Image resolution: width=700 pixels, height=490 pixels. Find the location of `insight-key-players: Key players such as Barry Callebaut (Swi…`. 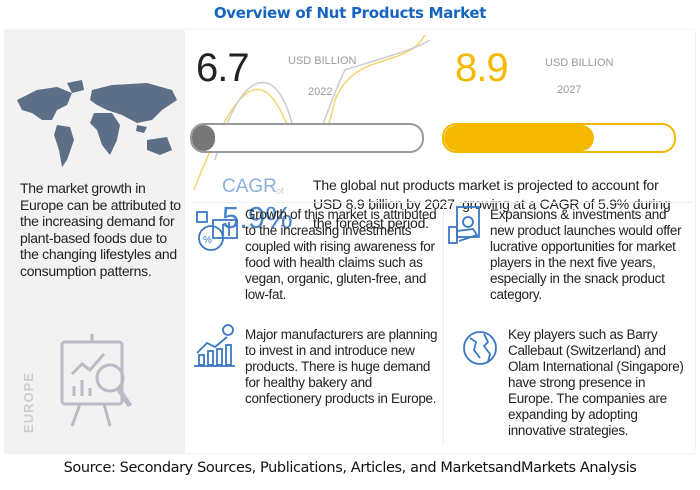

insight-key-players: Key players such as Barry Callebaut (Swi… is located at coordinates (596, 382).